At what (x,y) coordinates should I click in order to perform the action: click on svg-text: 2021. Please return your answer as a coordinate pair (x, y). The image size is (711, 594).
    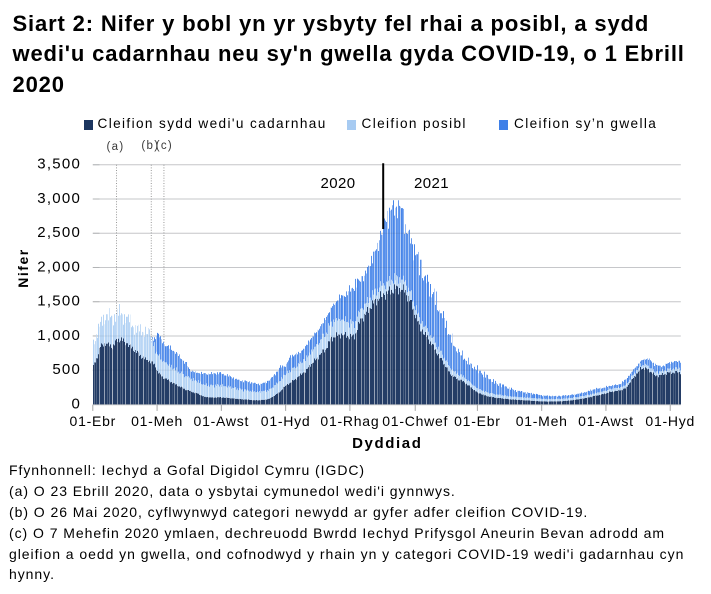
    Looking at the image, I should click on (431, 183).